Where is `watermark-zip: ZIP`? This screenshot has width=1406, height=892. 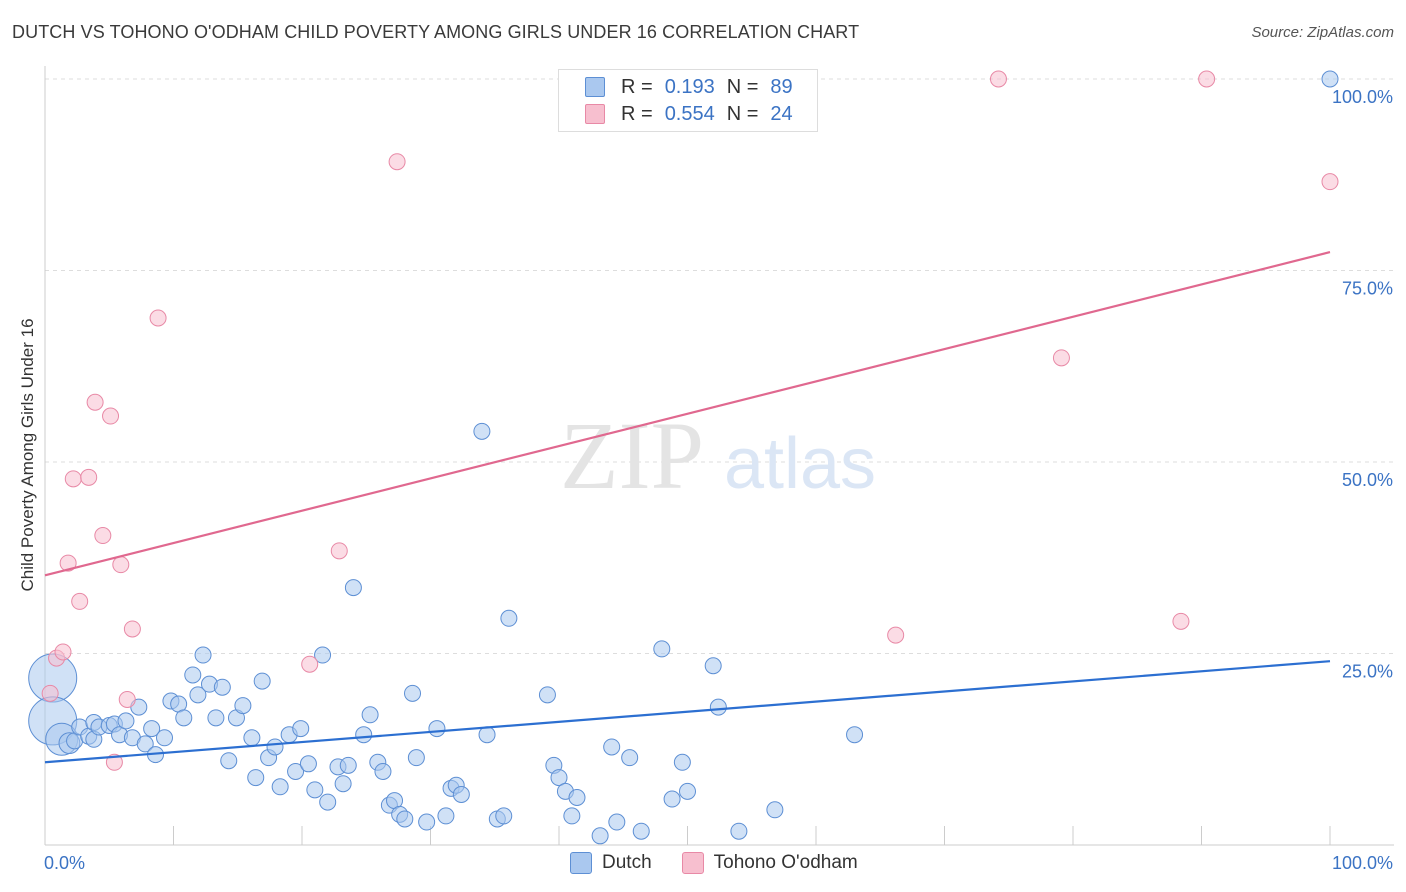
watermark-zip: ZIP is located at coordinates (632, 455).